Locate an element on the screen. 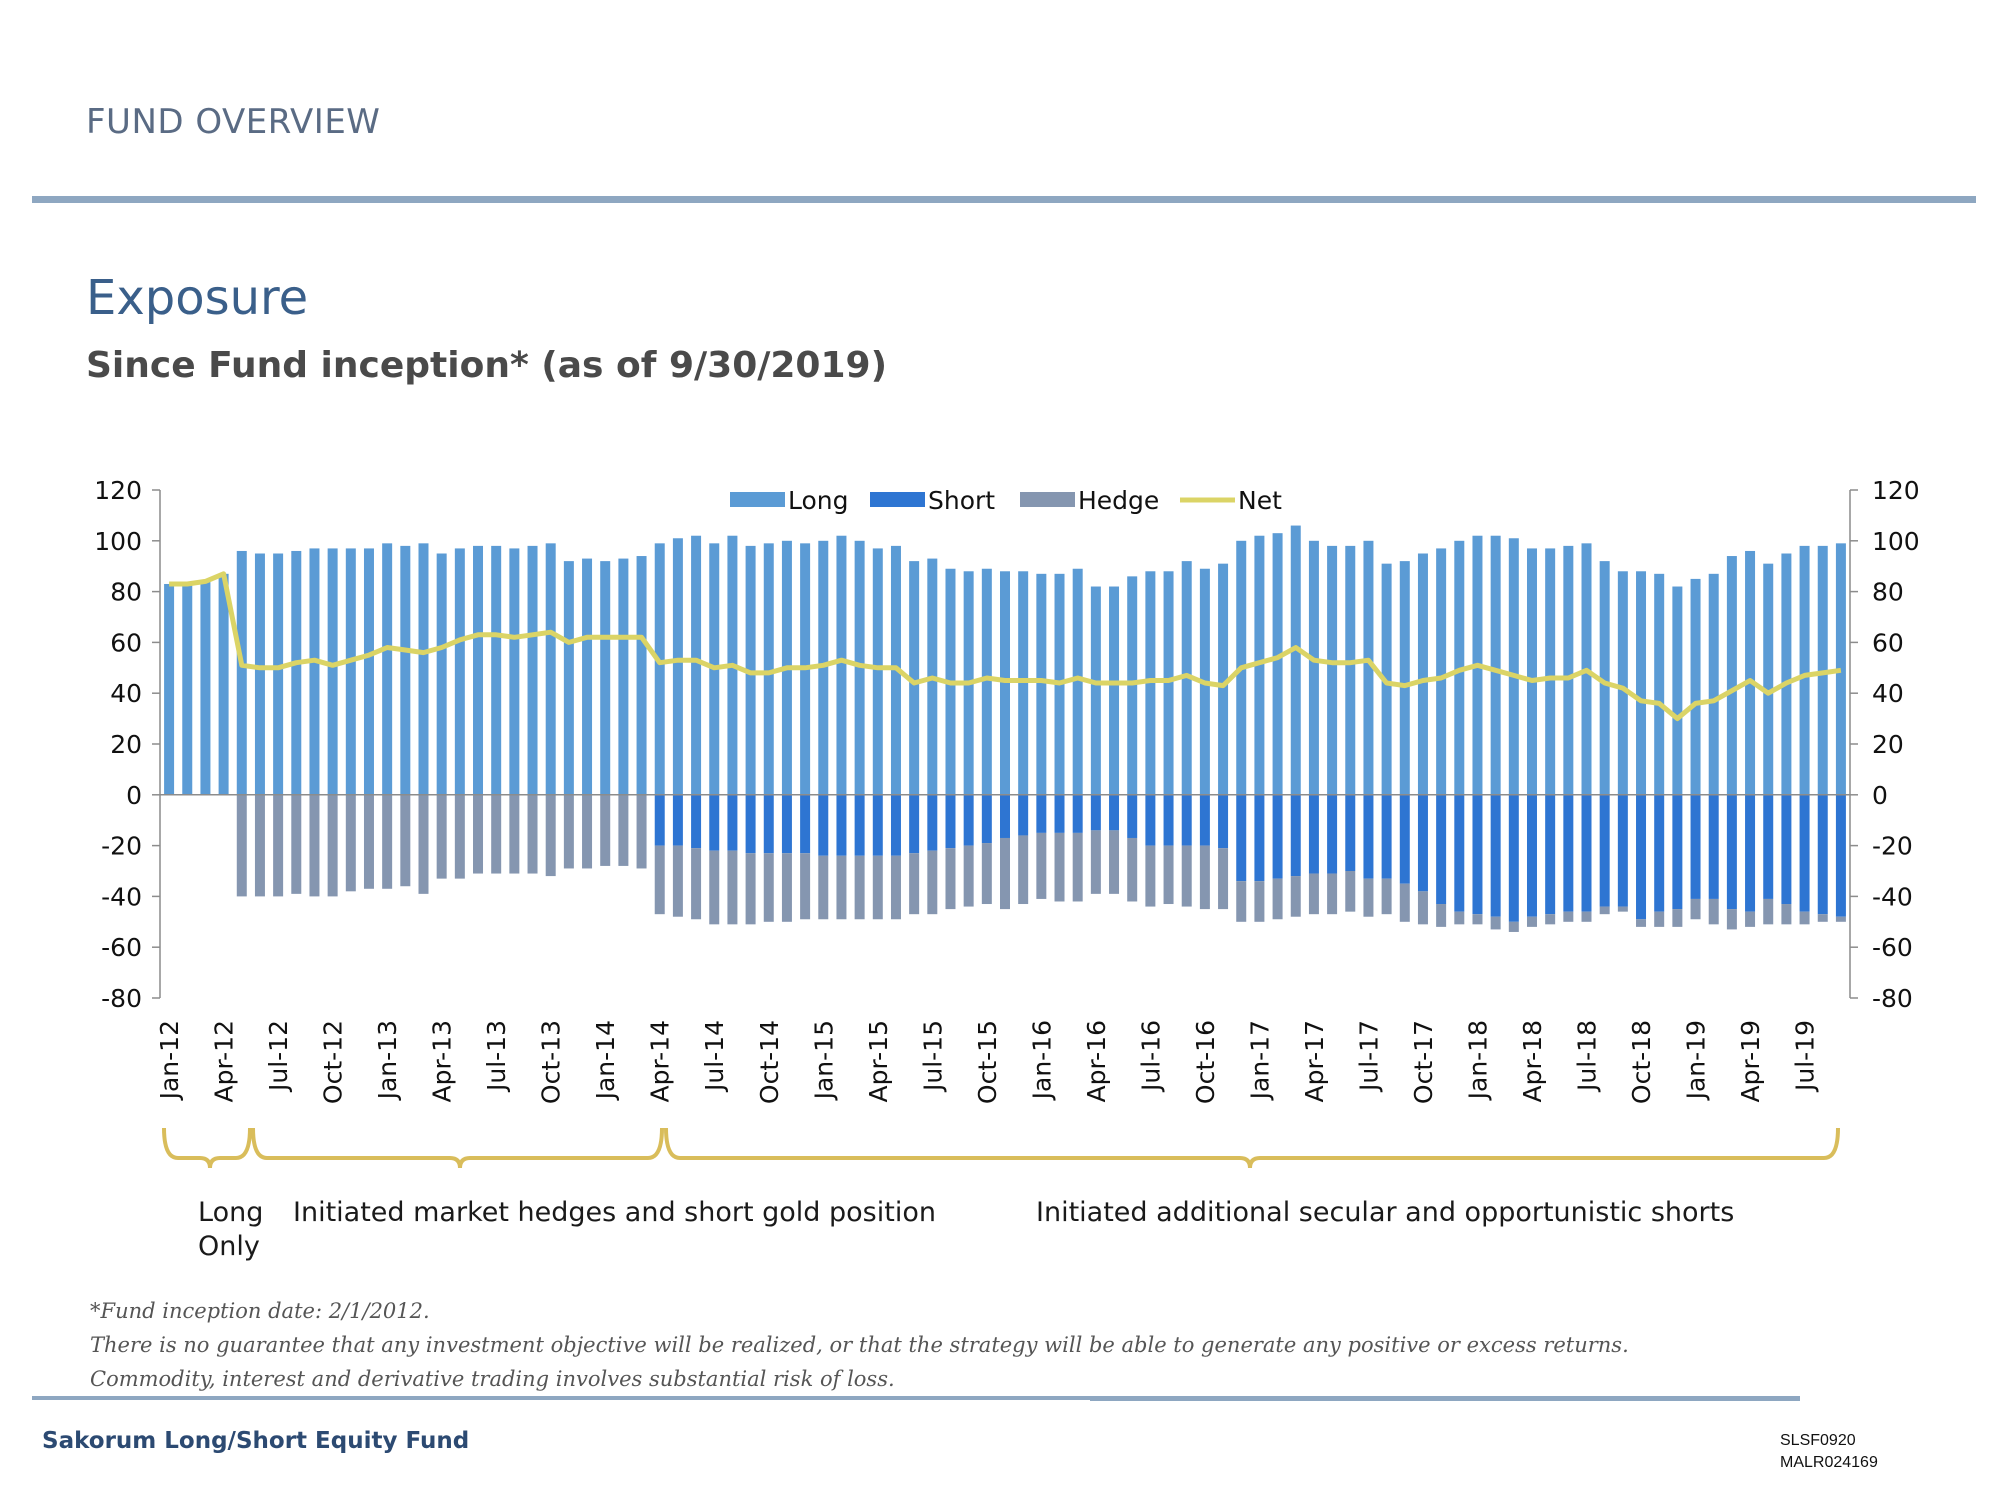  legend-label-long: Long is located at coordinates (818, 500).